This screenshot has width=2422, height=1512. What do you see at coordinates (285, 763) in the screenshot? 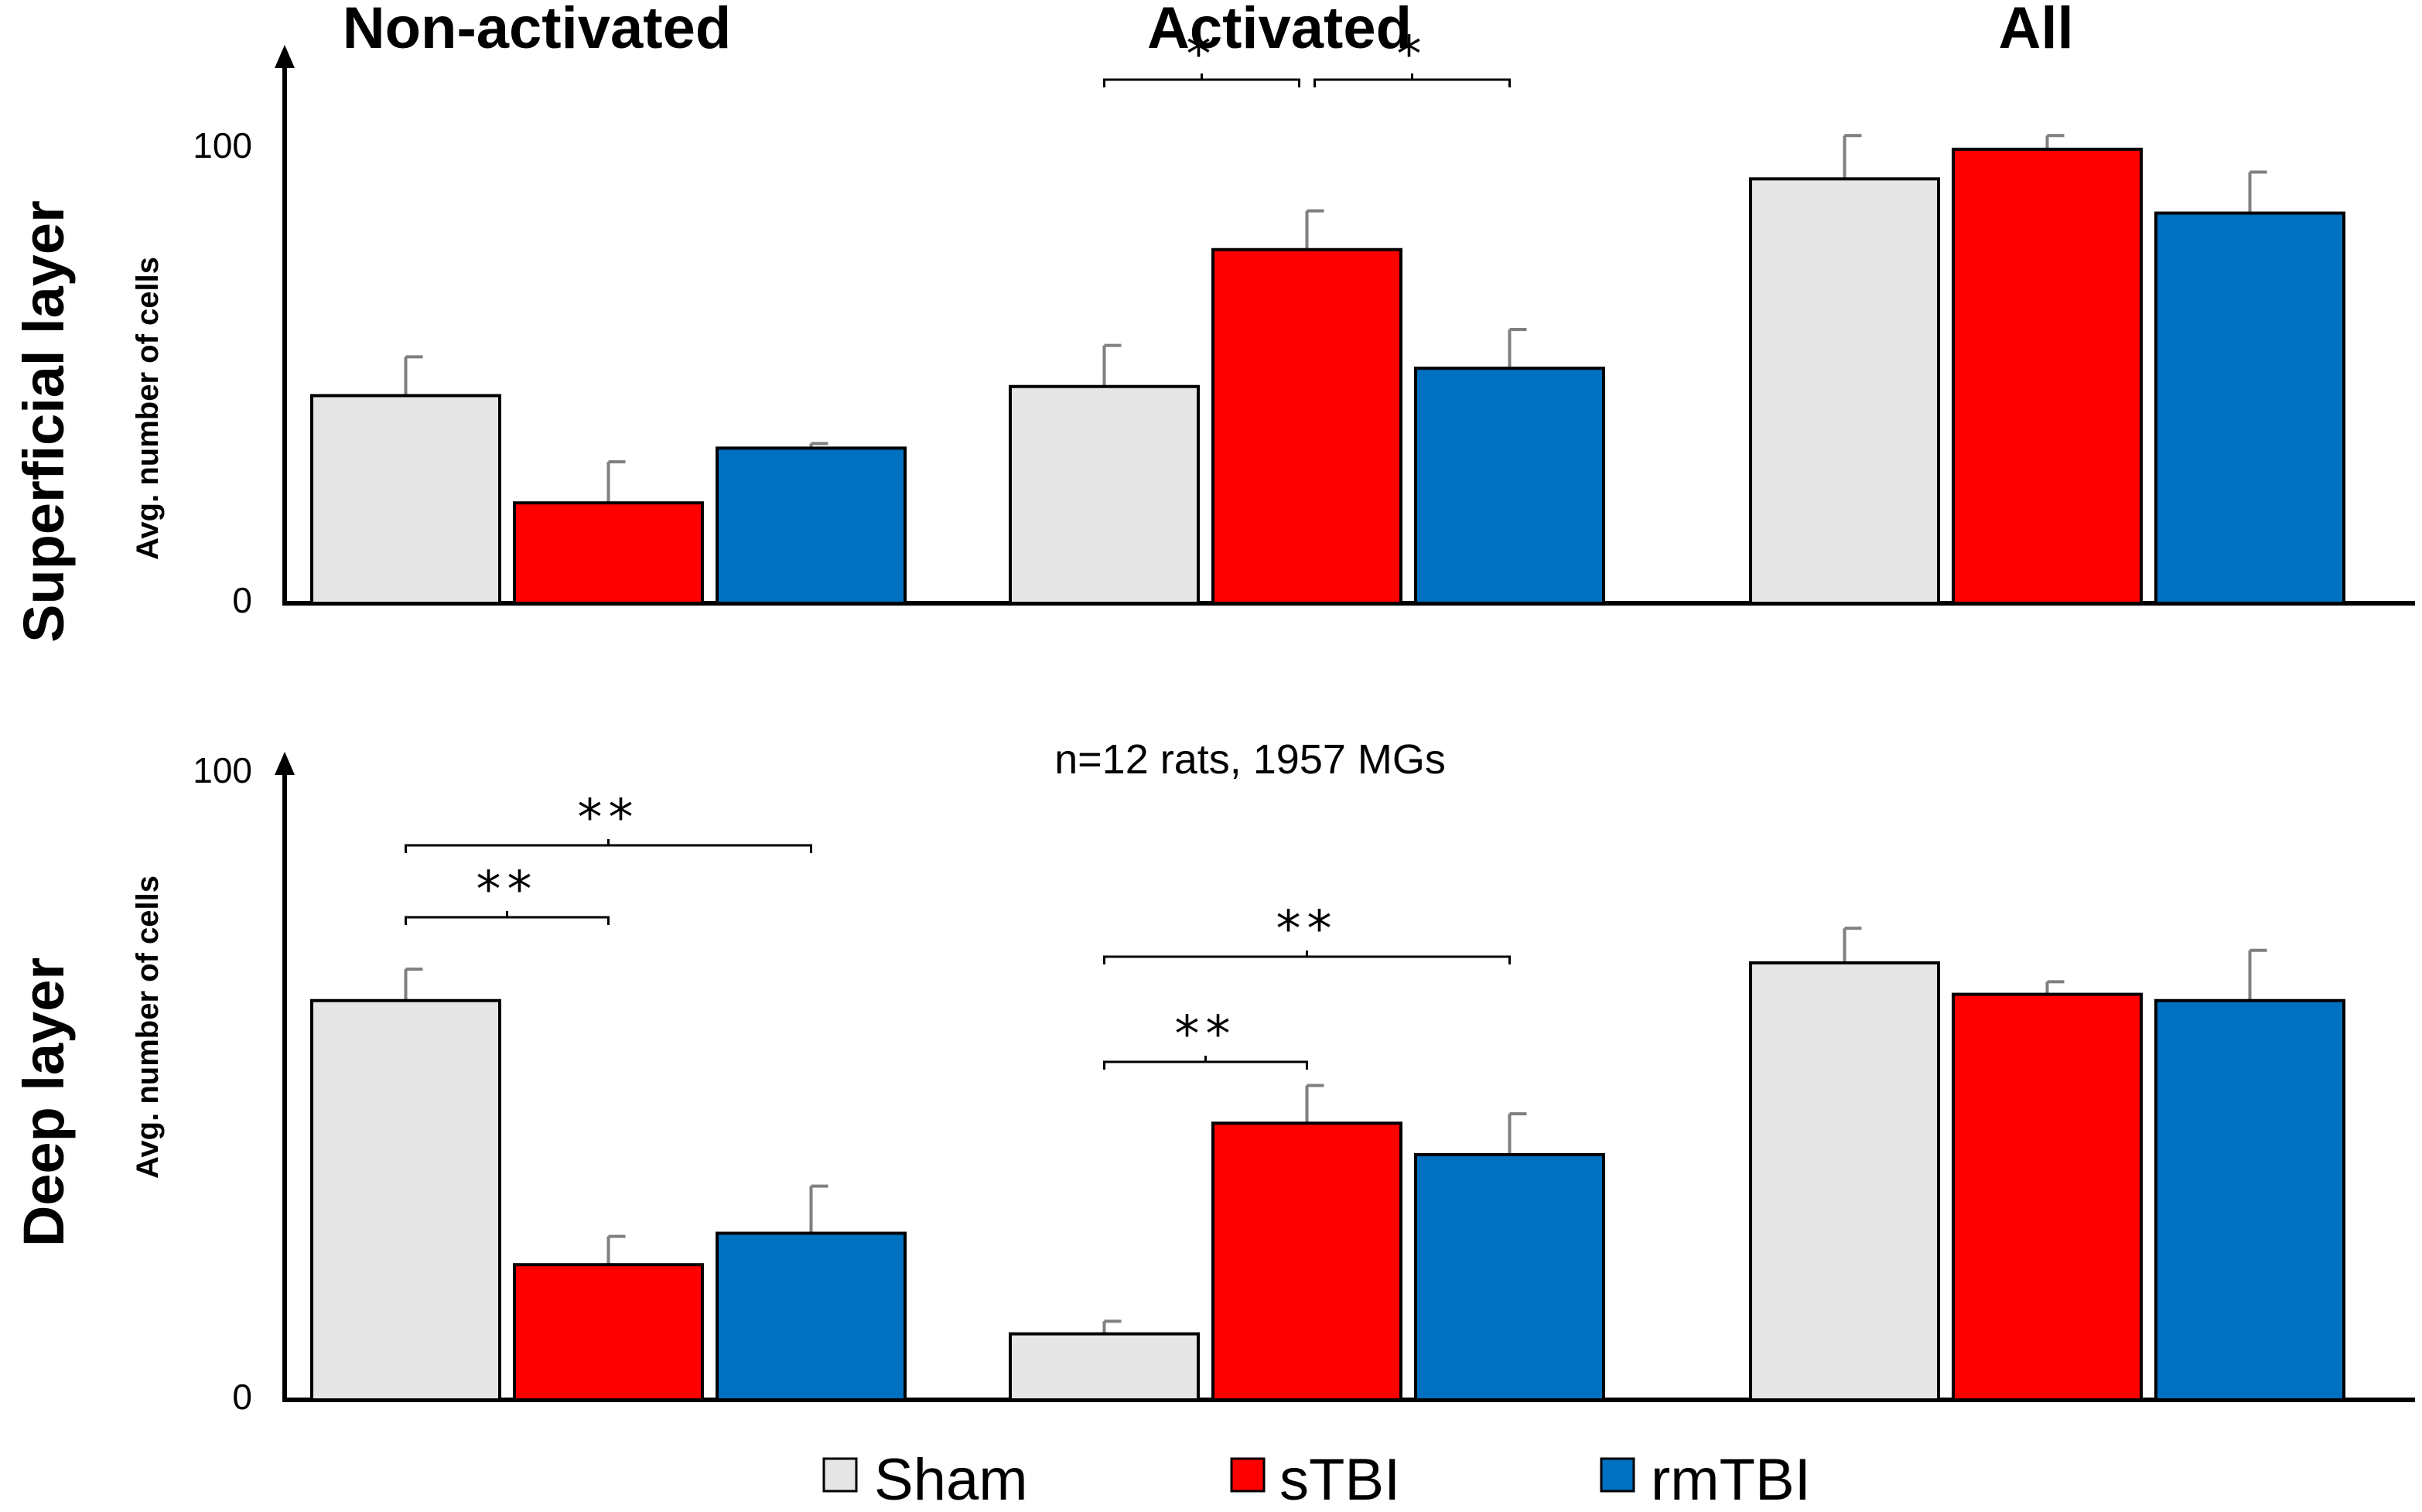
I see `y-axis-arrow-bottom` at bounding box center [285, 763].